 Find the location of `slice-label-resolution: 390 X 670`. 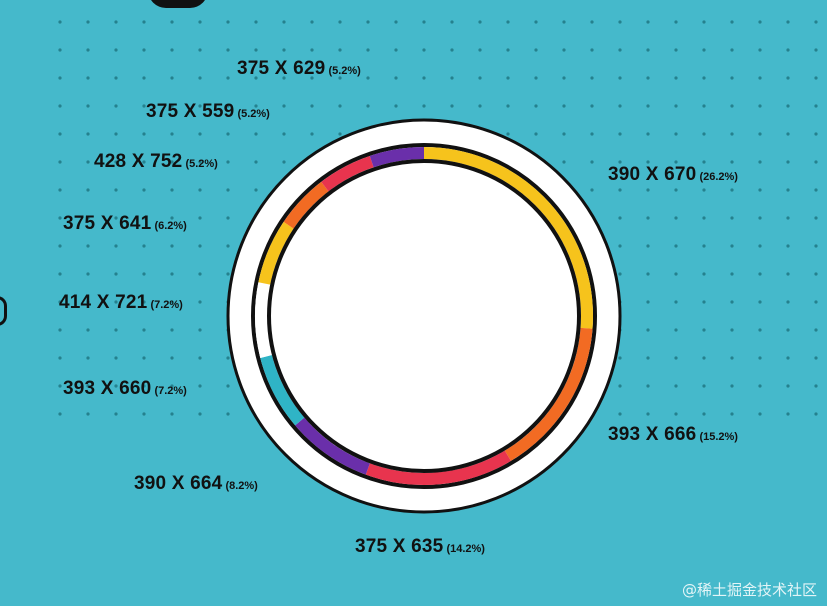

slice-label-resolution: 390 X 670 is located at coordinates (652, 174).